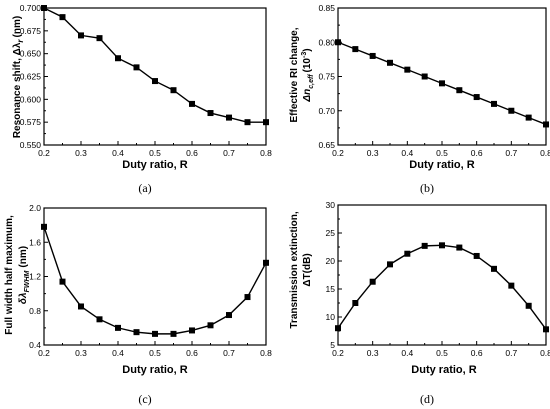 This screenshot has width=550, height=409. I want to click on plot-frame-a, so click(155, 76).